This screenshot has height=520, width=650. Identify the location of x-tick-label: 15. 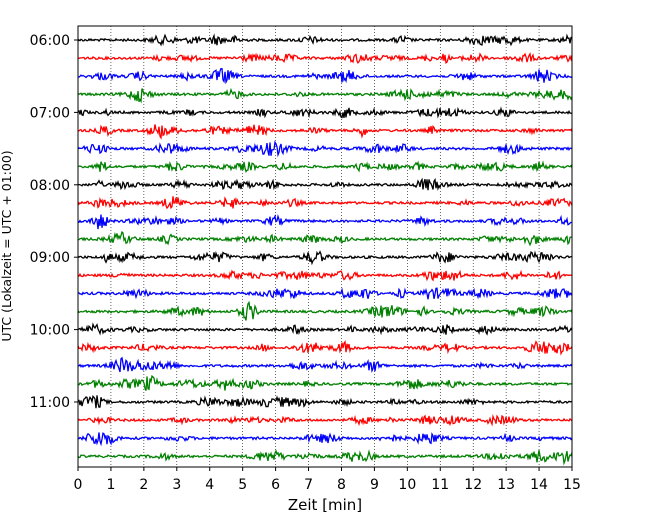
(572, 485).